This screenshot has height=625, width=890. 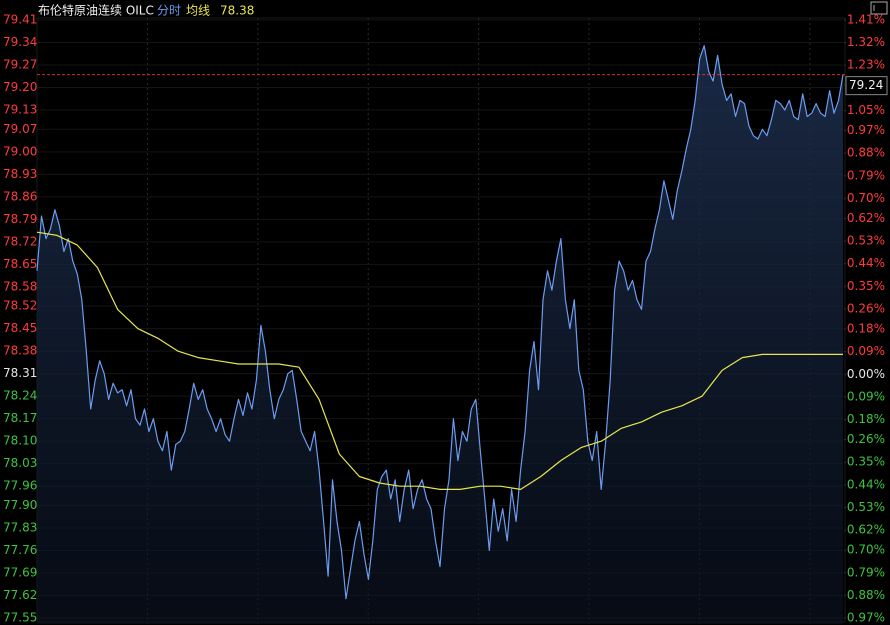 I want to click on y-tick-label: 79.07, so click(x=20, y=129).